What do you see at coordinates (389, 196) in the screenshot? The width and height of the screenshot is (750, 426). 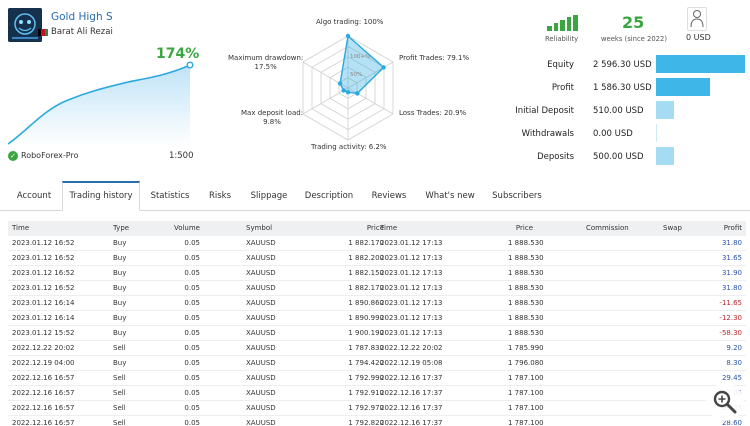 I see `tab-reviews: Reviews` at bounding box center [389, 196].